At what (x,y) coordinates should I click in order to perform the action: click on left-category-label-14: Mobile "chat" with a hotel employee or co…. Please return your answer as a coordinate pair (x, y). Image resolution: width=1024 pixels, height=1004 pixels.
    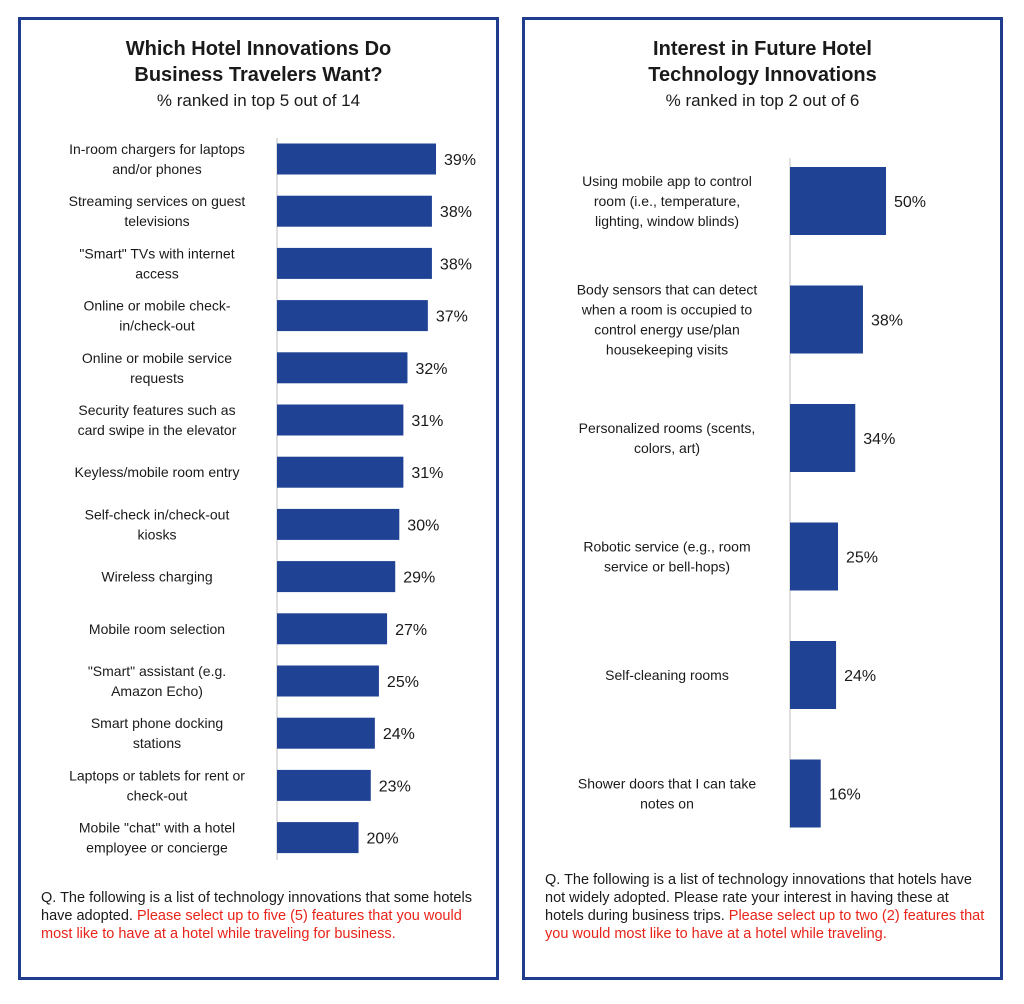
    Looking at the image, I should click on (157, 838).